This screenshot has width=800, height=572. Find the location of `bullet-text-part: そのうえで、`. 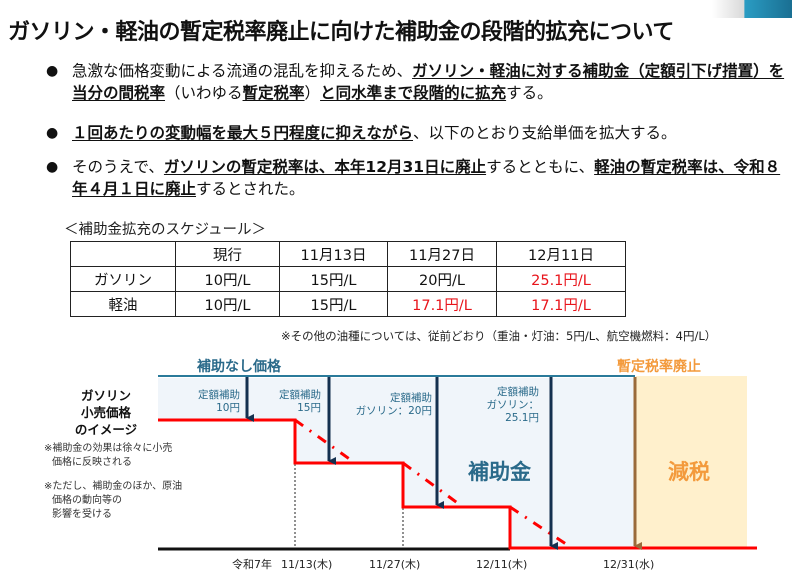

bullet-text-part: そのうえで、 is located at coordinates (118, 167).